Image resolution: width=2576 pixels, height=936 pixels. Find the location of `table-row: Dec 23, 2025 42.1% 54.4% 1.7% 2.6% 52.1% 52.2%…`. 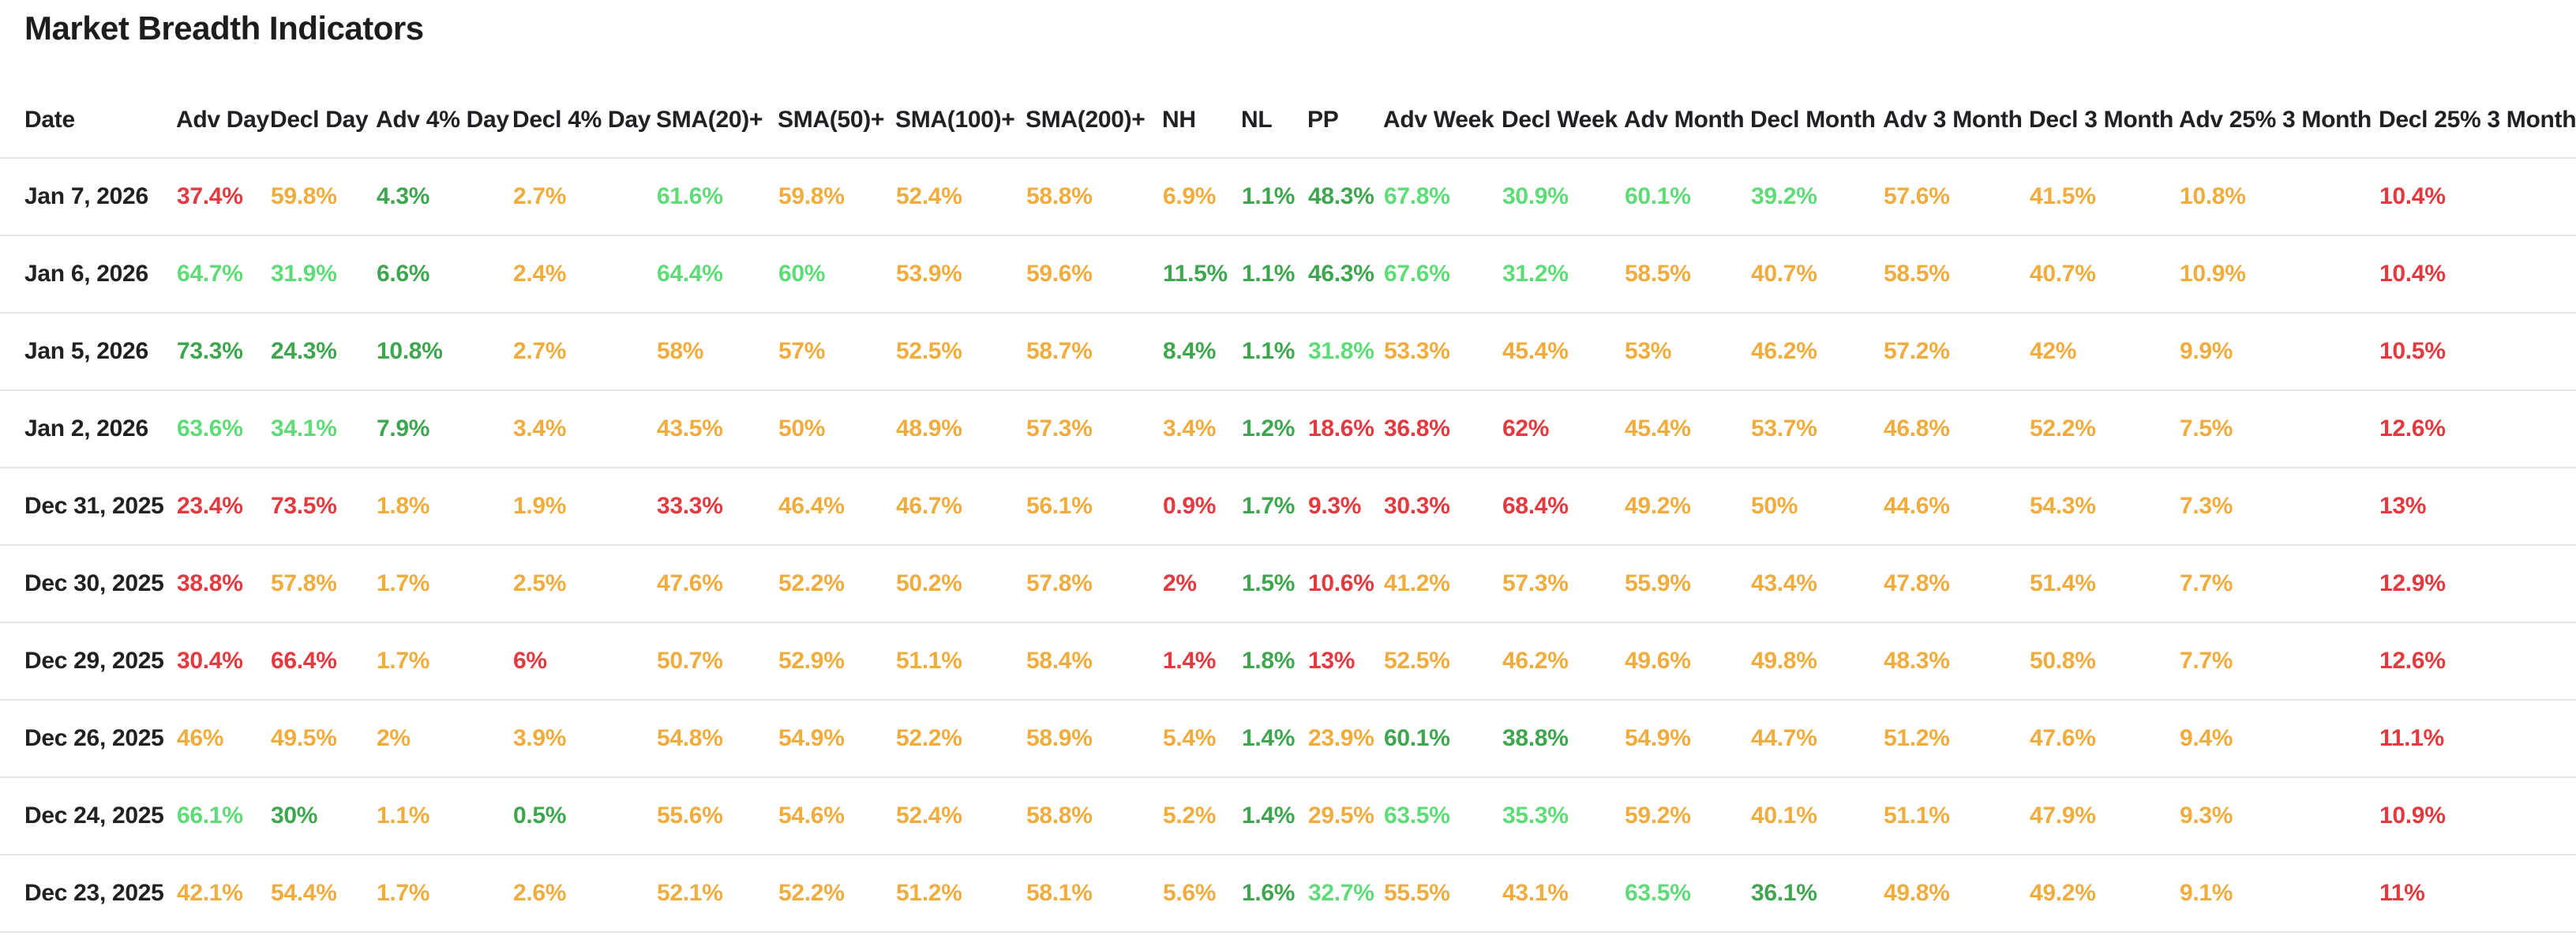

table-row: Dec 23, 2025 42.1% 54.4% 1.7% 2.6% 52.1% 52.2%… is located at coordinates (1288, 894).